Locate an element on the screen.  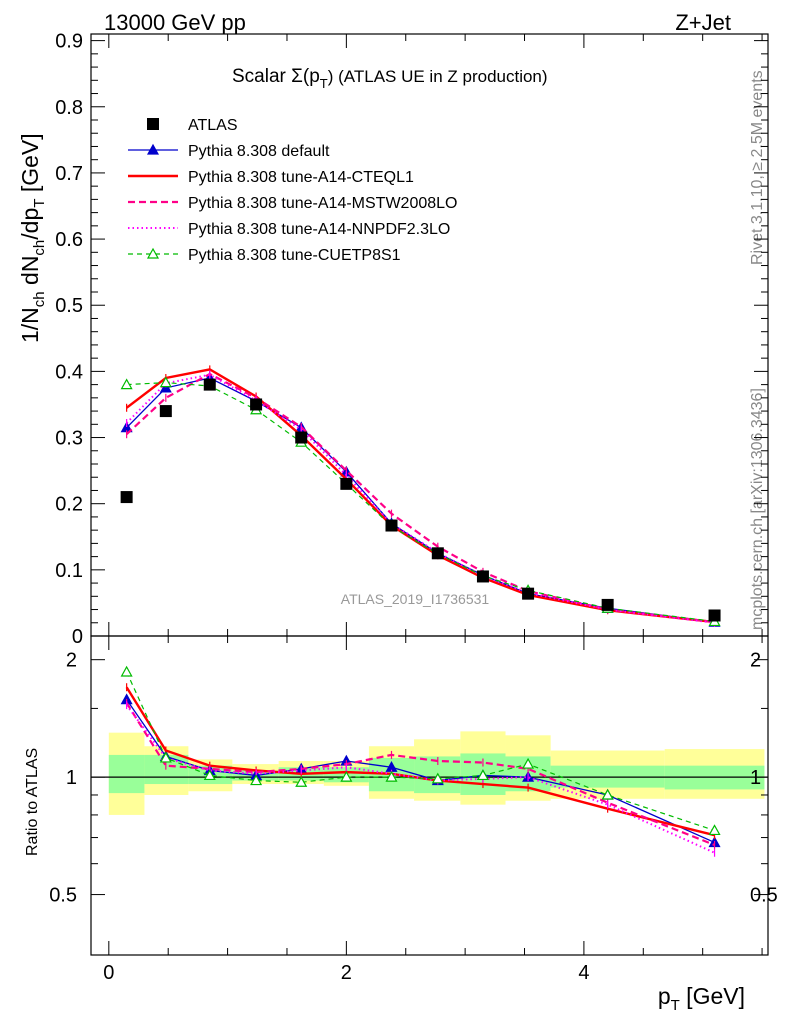
title-sub: T is located at coordinates (324, 83).